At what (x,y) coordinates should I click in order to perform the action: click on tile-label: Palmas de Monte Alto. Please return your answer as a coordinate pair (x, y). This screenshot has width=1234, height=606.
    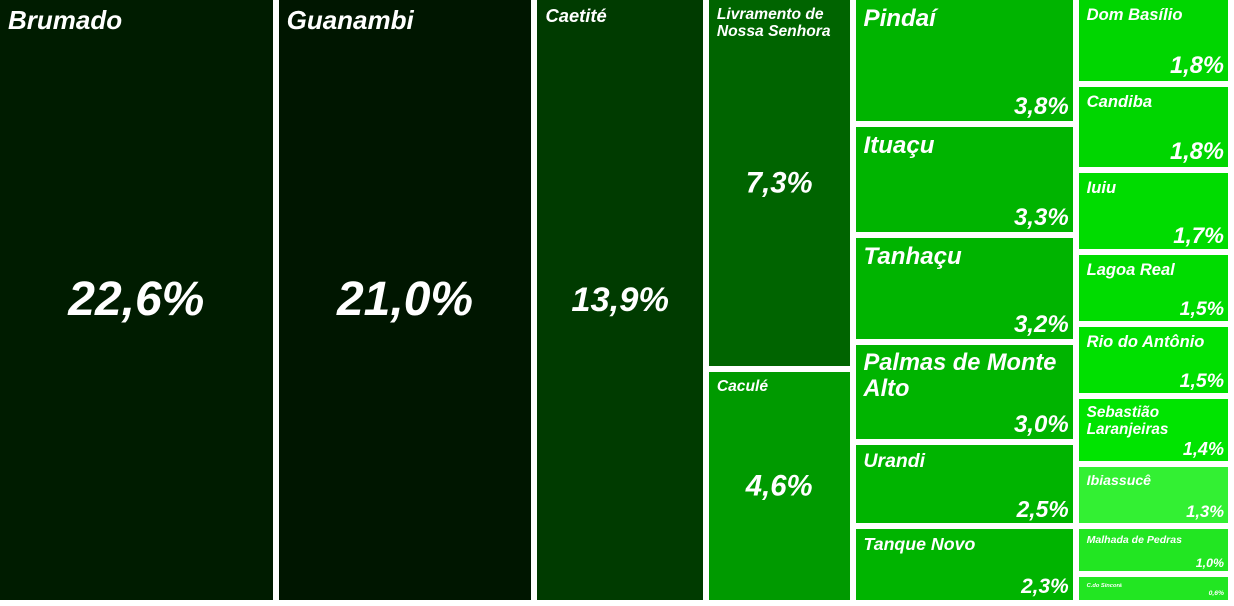
    Looking at the image, I should click on (960, 375).